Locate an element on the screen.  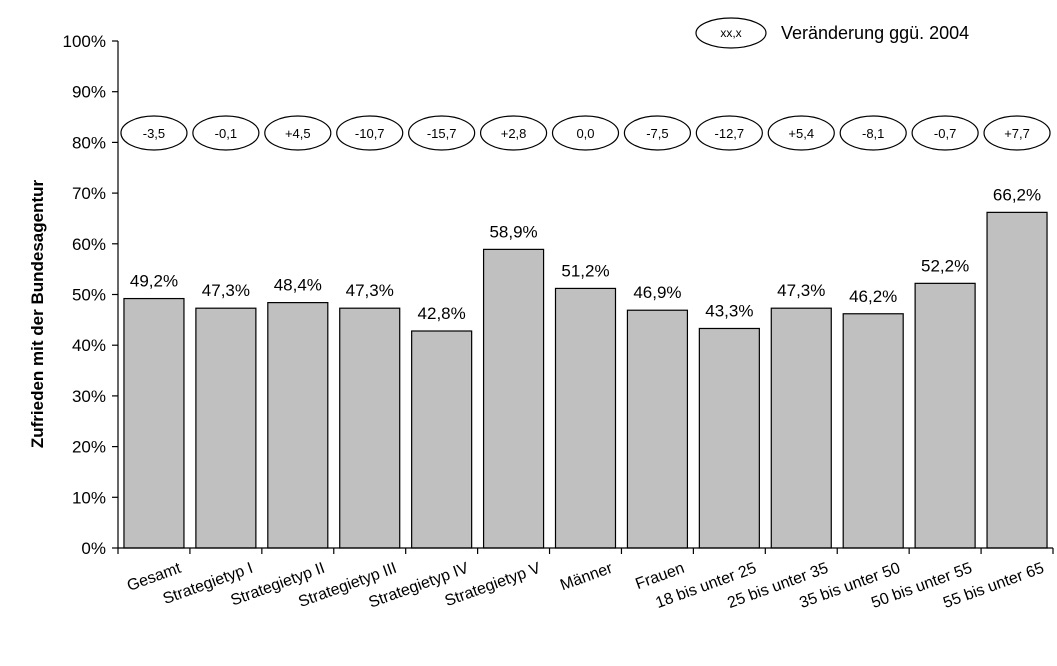
change-label: -0,1 is located at coordinates (226, 133).